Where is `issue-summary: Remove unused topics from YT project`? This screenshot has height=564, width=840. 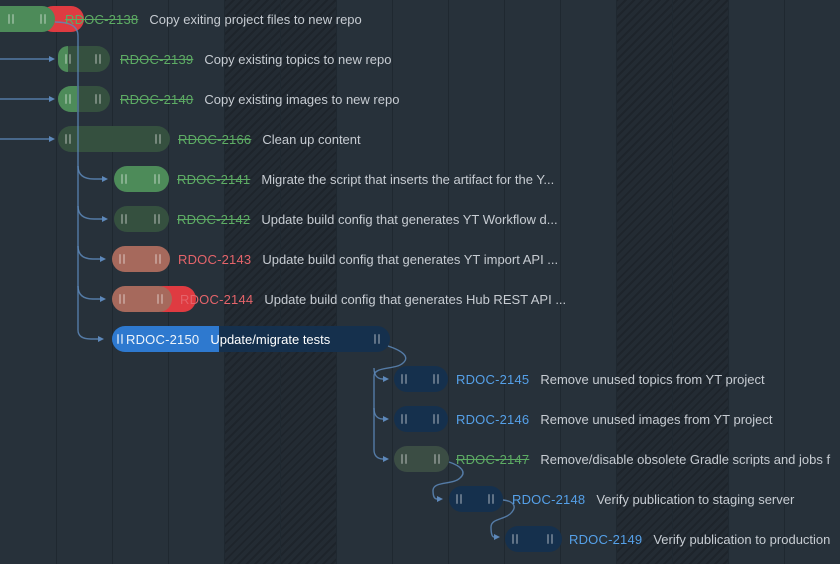 issue-summary: Remove unused topics from YT project is located at coordinates (652, 379).